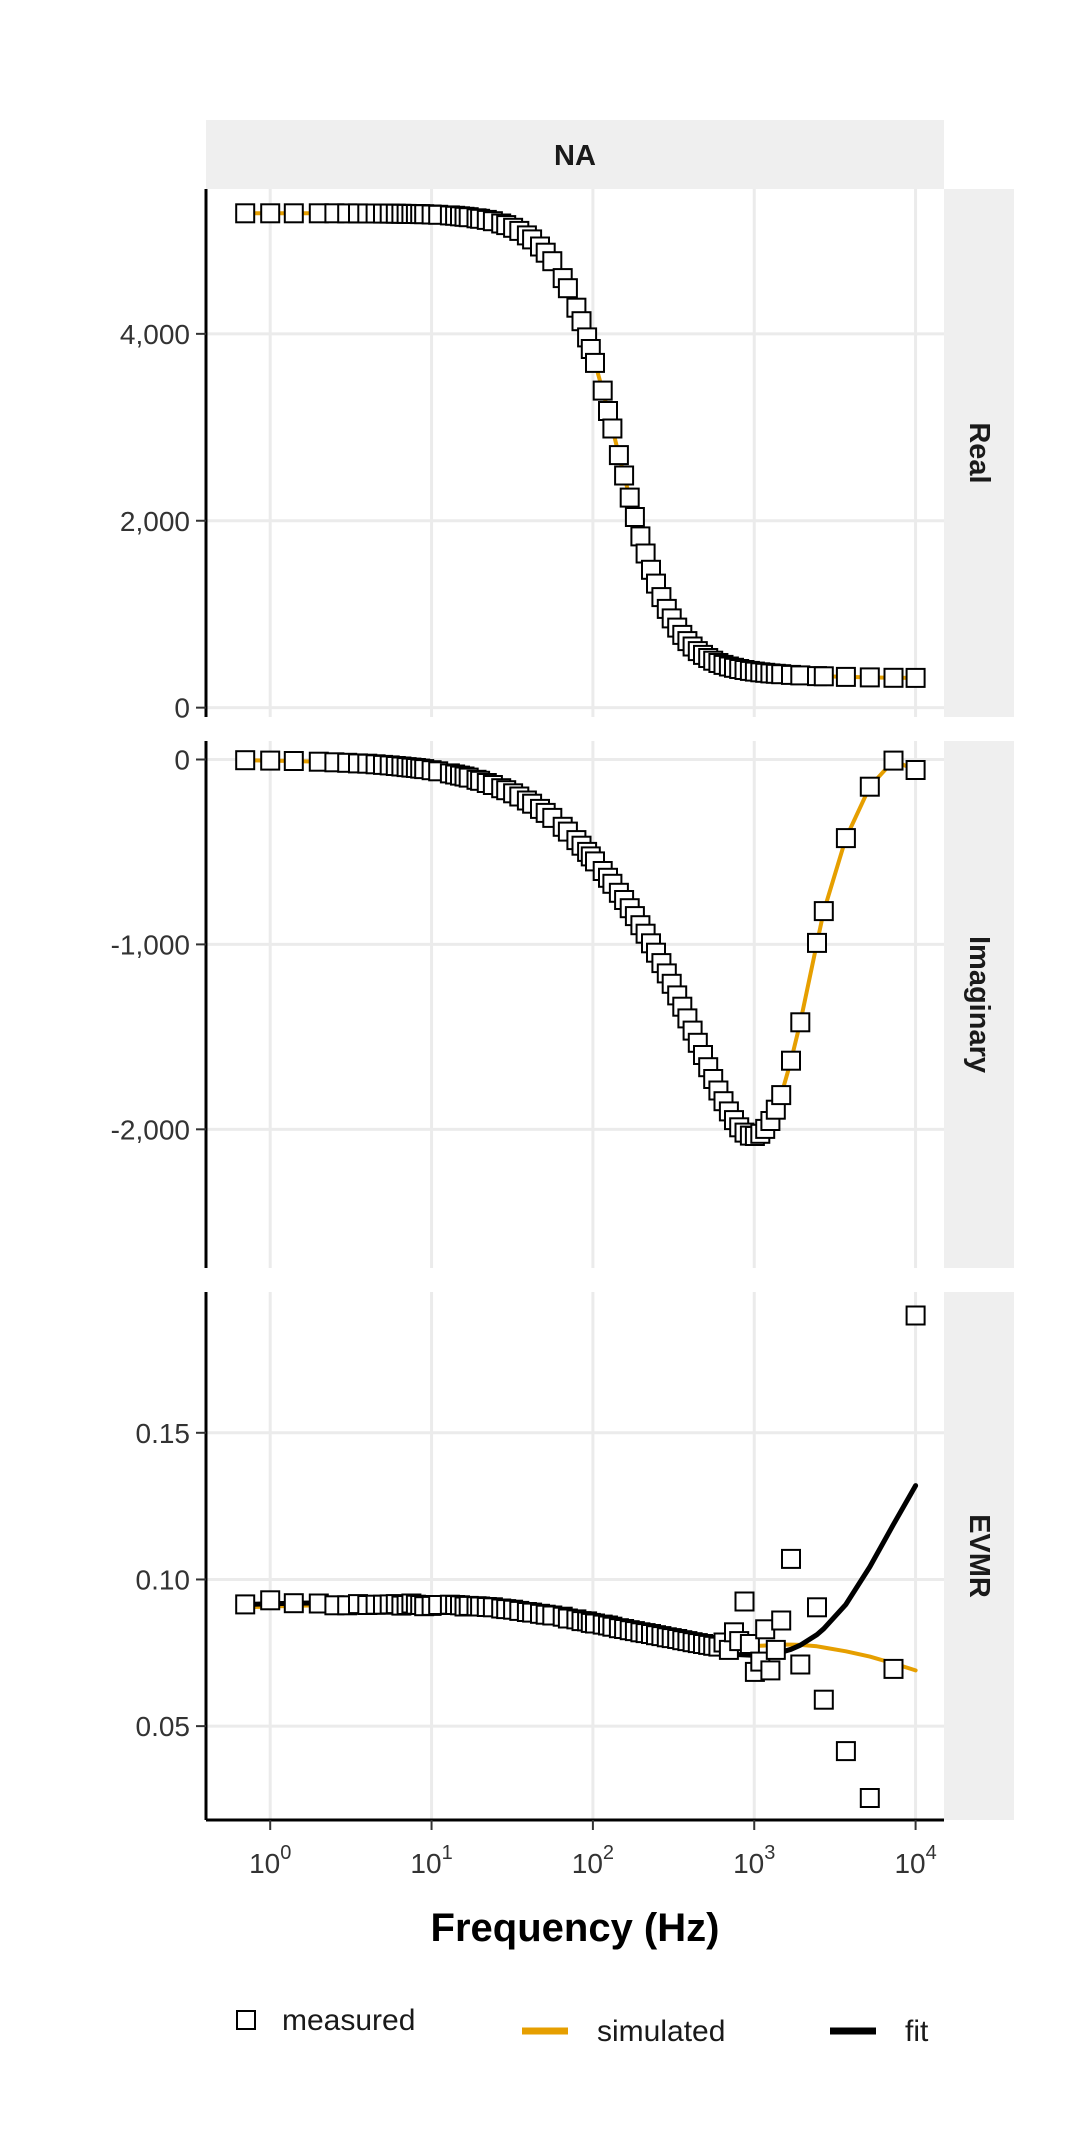 The height and width of the screenshot is (2130, 1065). I want to click on legend-item-measured: measured, so click(325, 2020).